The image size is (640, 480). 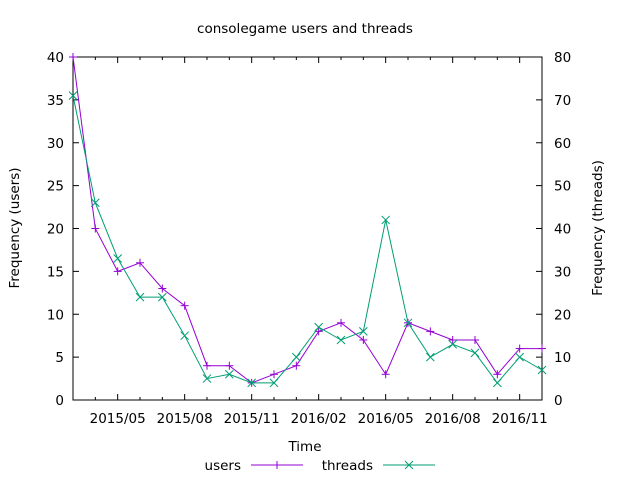 I want to click on y-tick-label-right: 10, so click(x=562, y=358).